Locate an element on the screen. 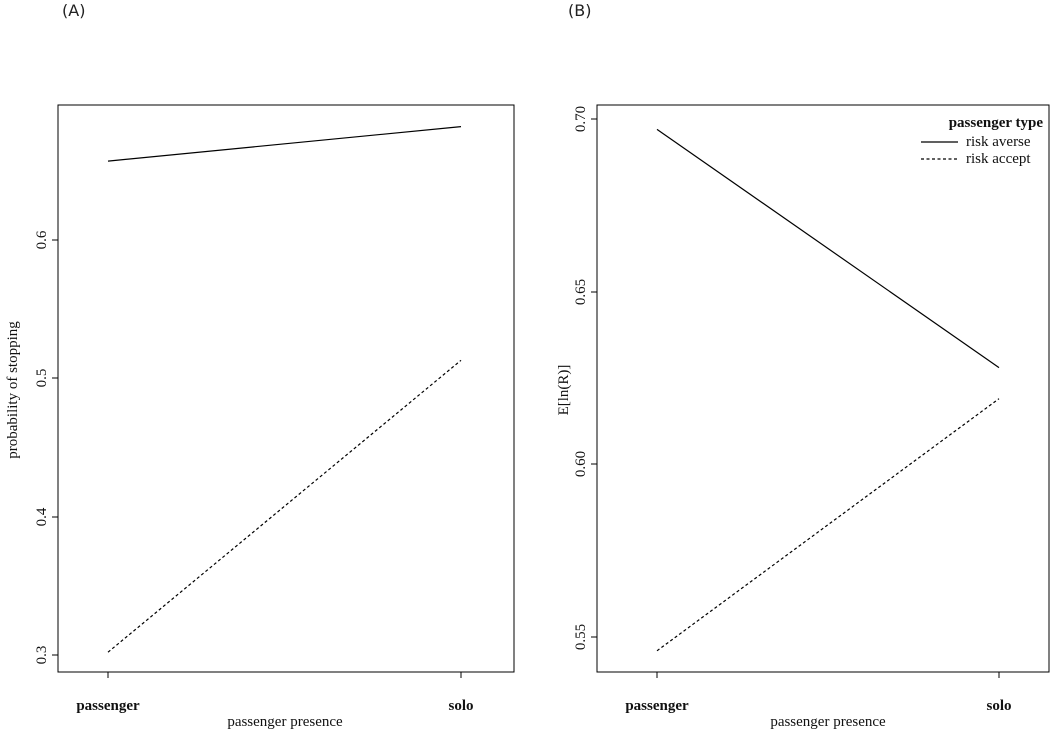 The width and height of the screenshot is (1050, 732). panel-a-label: (A) is located at coordinates (73, 10).